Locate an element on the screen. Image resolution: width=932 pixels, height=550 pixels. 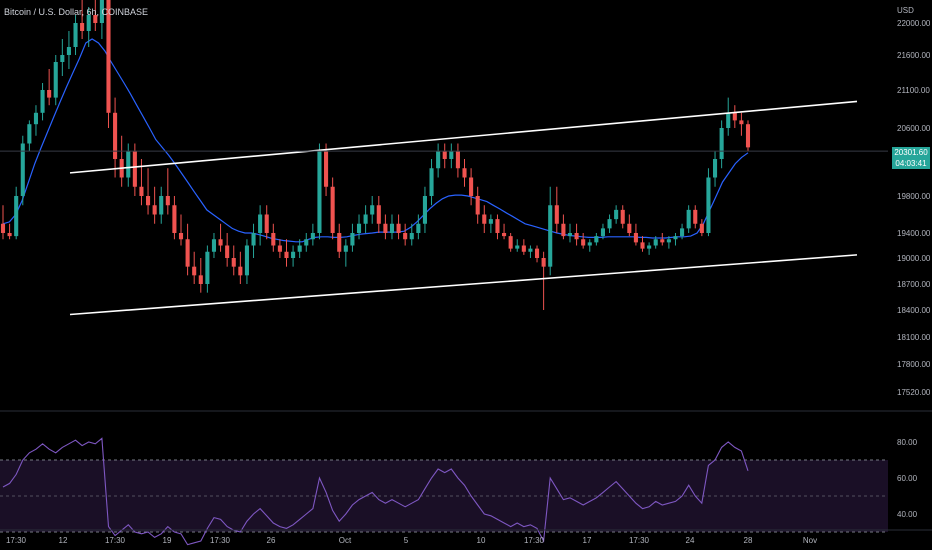
channel-line-upper is located at coordinates (463, 137).